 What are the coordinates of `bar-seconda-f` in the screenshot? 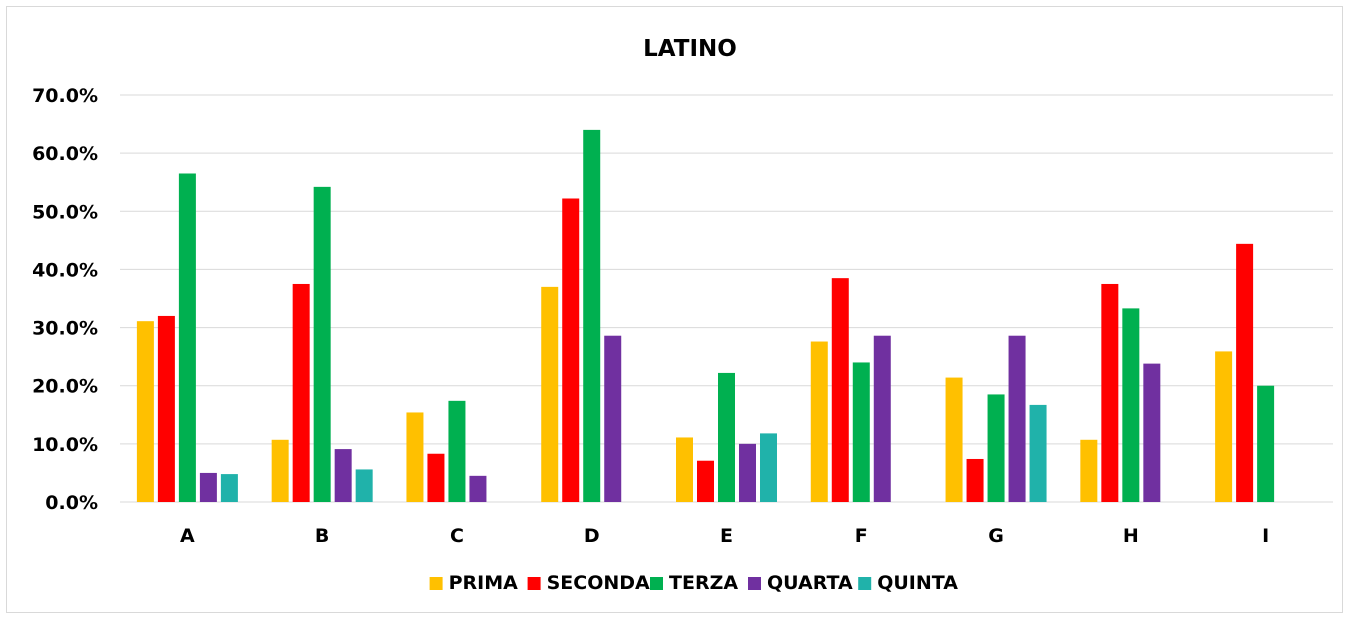 It's located at (840, 390).